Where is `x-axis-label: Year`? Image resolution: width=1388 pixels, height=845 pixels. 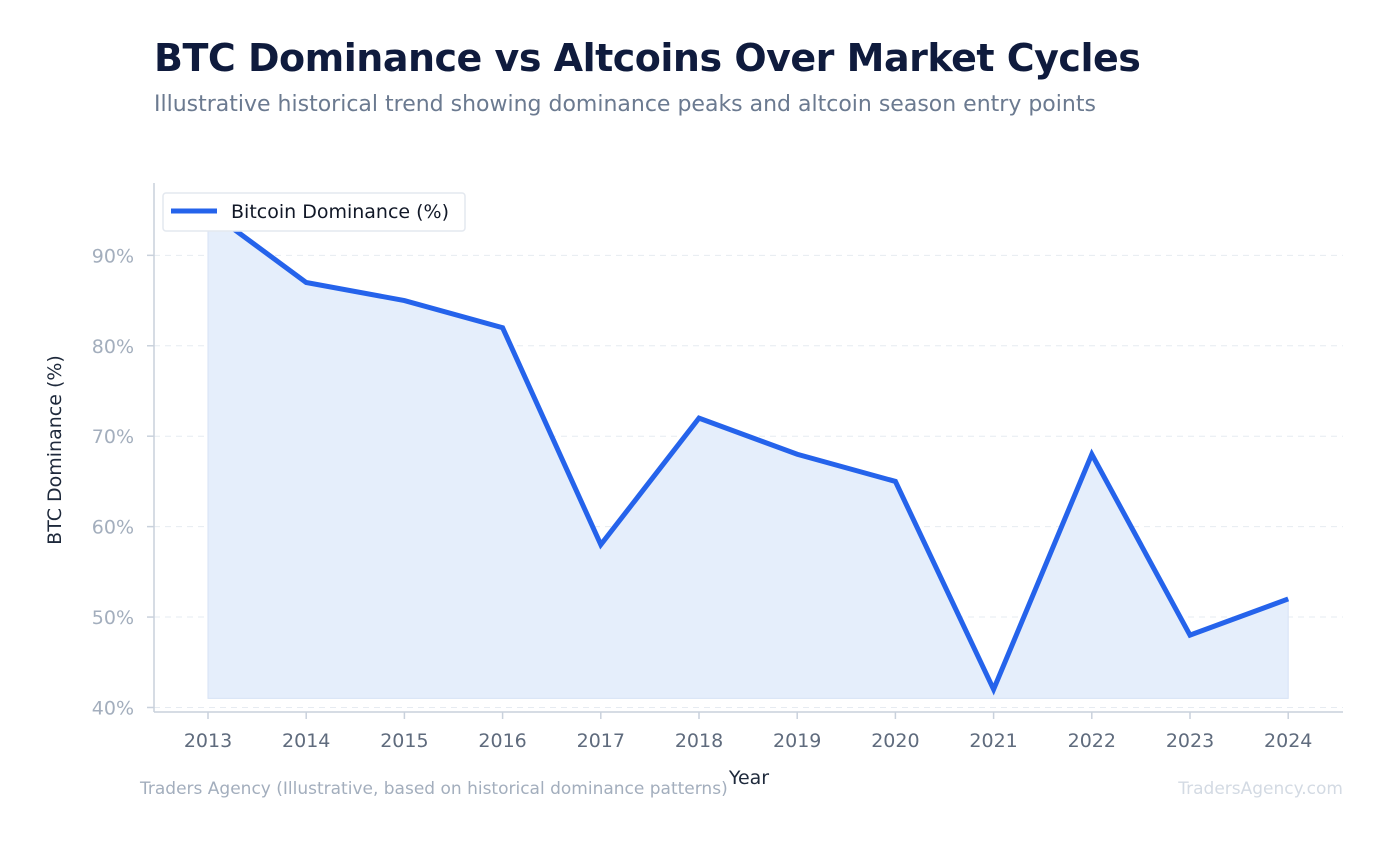
x-axis-label: Year is located at coordinates (748, 778).